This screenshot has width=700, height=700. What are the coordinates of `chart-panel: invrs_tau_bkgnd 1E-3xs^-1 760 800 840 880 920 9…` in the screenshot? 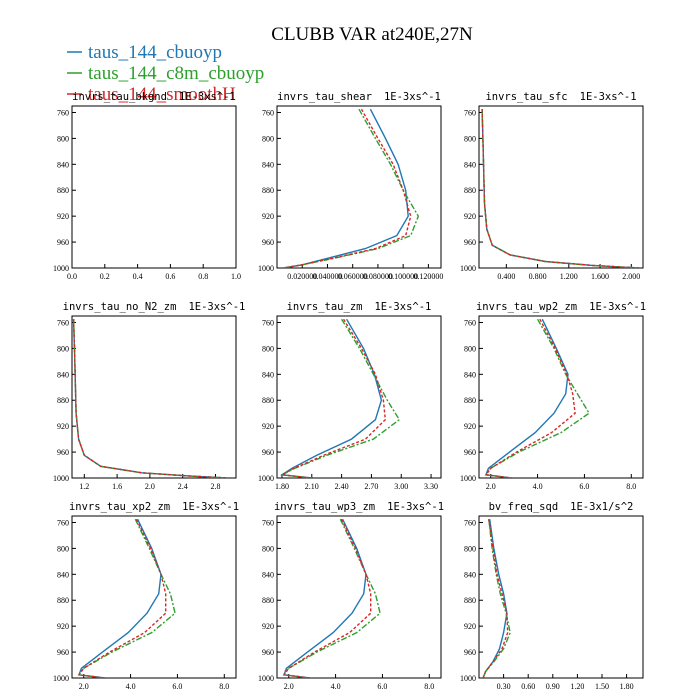 It's located at (147, 186).